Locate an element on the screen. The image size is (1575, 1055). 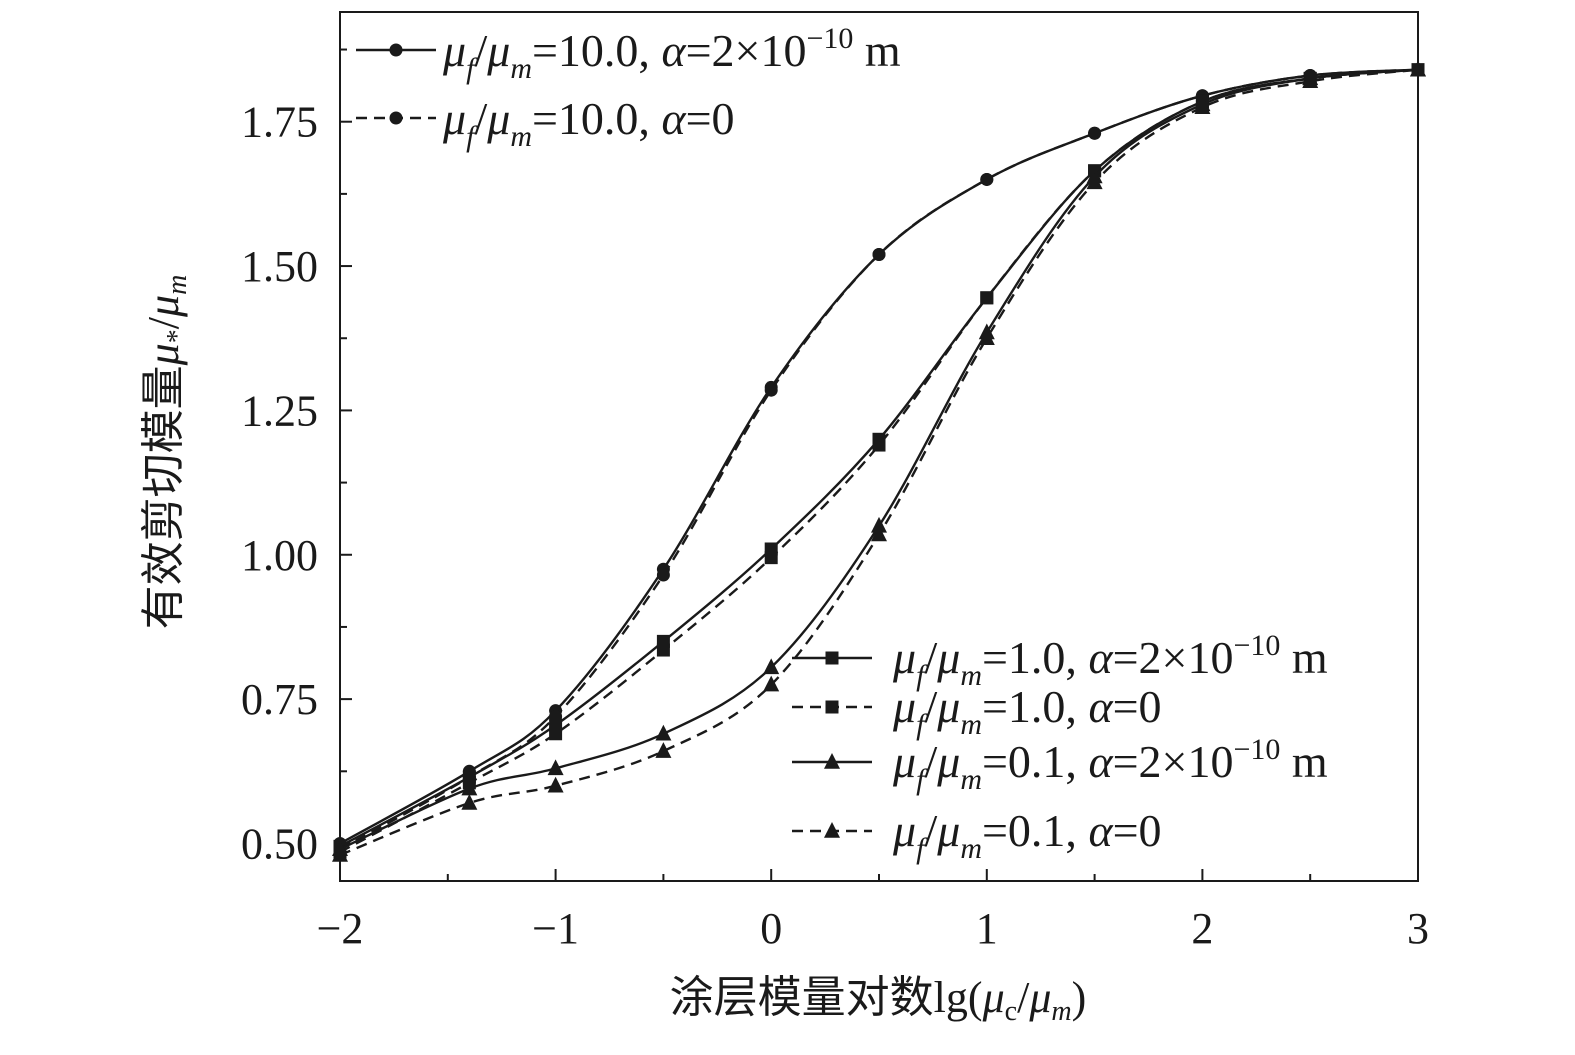
legend-label: μf/μm=0.1, α=0 is located at coordinates (1027, 835).